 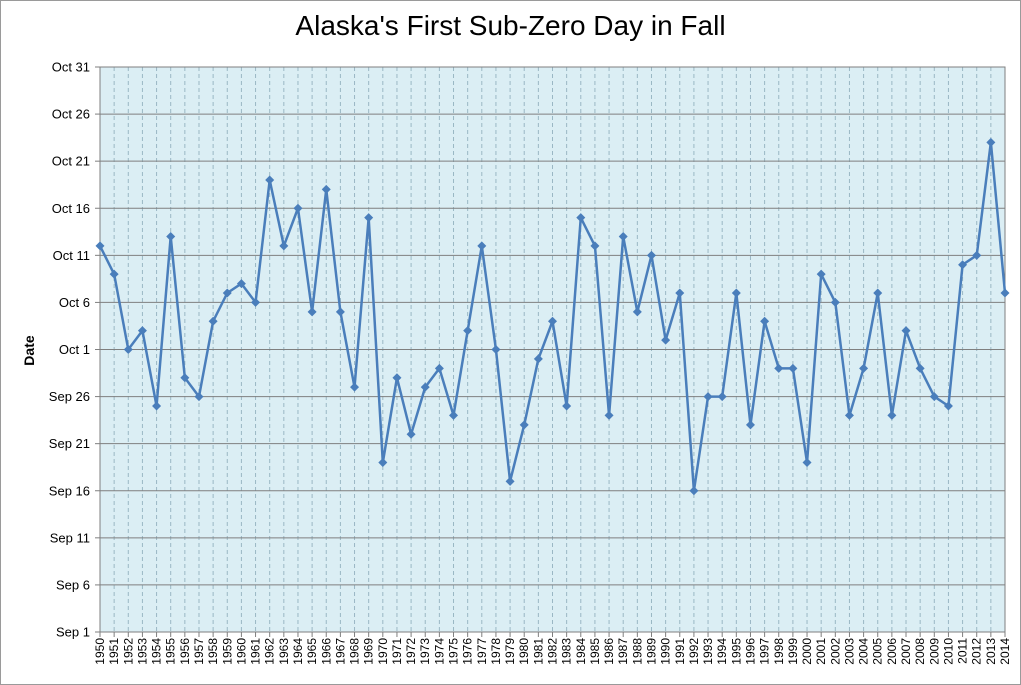 What do you see at coordinates (411, 651) in the screenshot?
I see `x-tick-label: 1972` at bounding box center [411, 651].